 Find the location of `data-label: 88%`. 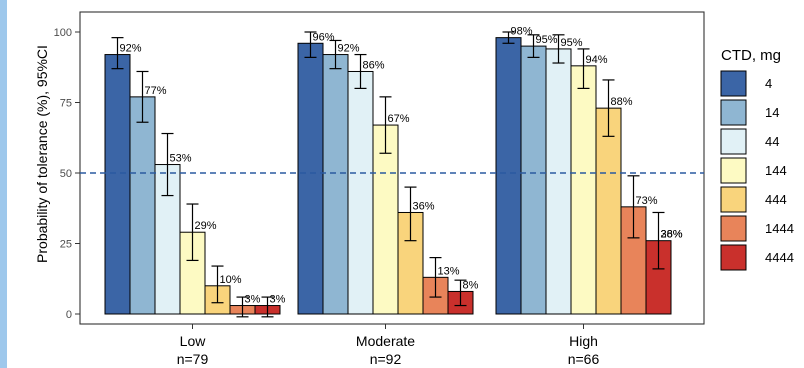

data-label: 88% is located at coordinates (622, 102).